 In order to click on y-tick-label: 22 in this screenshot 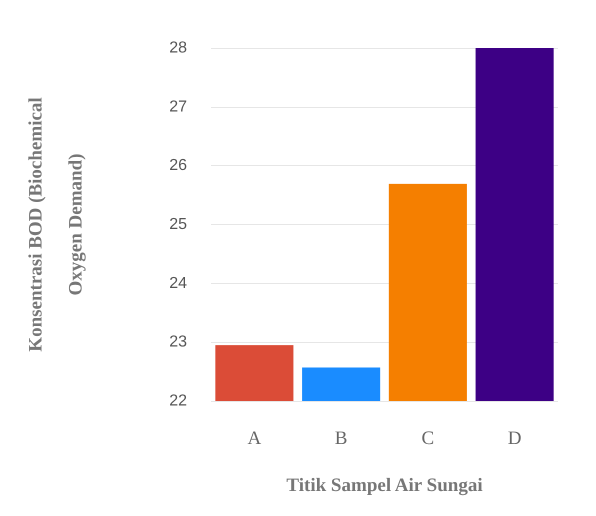, I will do `click(178, 401)`.